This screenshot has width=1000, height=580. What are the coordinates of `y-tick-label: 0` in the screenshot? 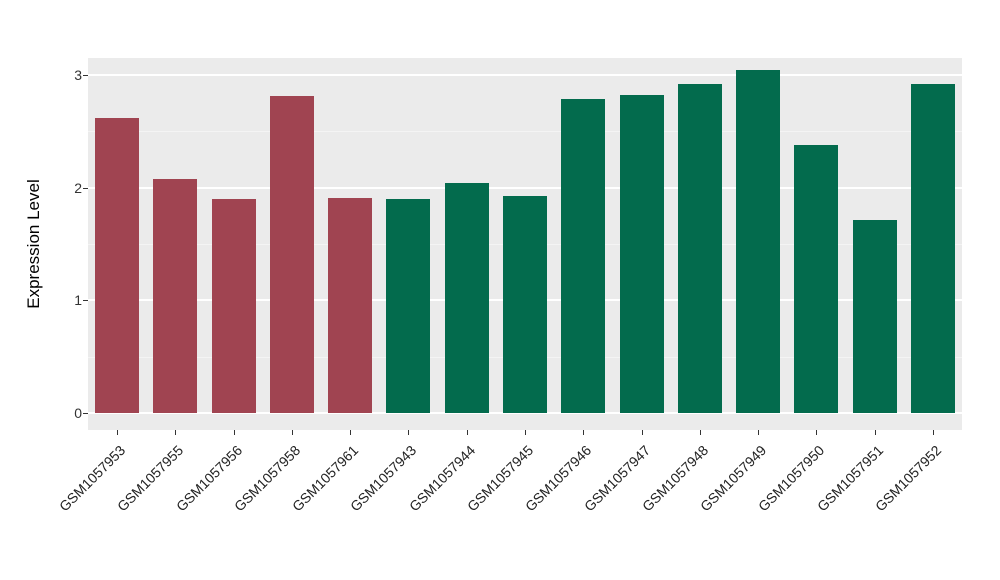 It's located at (78, 413).